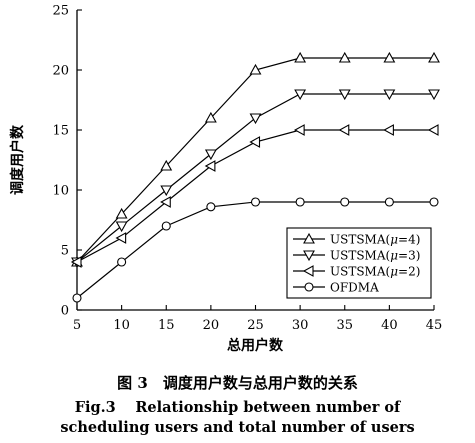 The height and width of the screenshot is (443, 475). What do you see at coordinates (65, 251) in the screenshot?
I see `y-tick-label: 5` at bounding box center [65, 251].